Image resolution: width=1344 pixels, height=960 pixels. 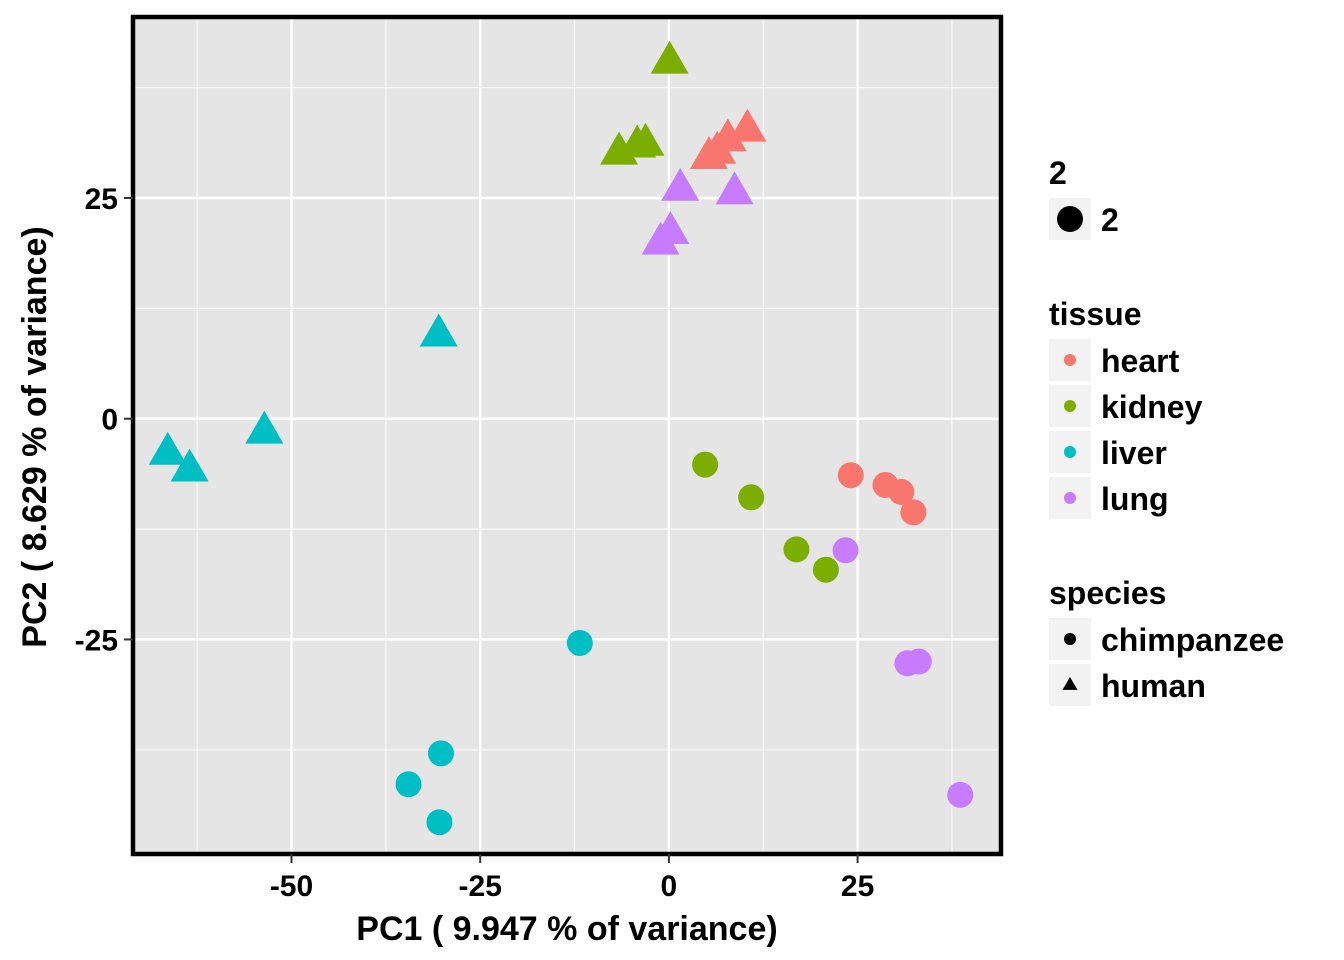 I want to click on legend-label: chimpanzee, so click(x=1192, y=640).